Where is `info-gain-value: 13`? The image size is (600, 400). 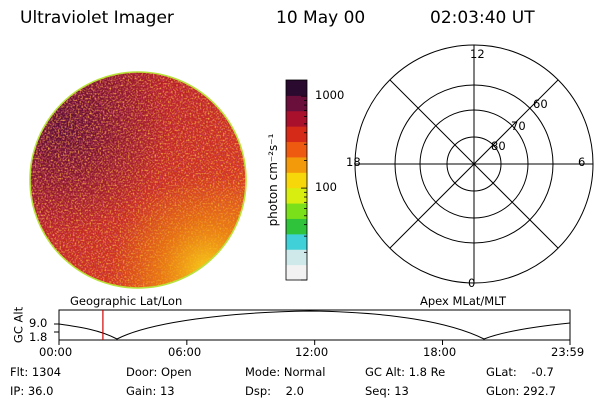
info-gain-value: 13 is located at coordinates (167, 391).